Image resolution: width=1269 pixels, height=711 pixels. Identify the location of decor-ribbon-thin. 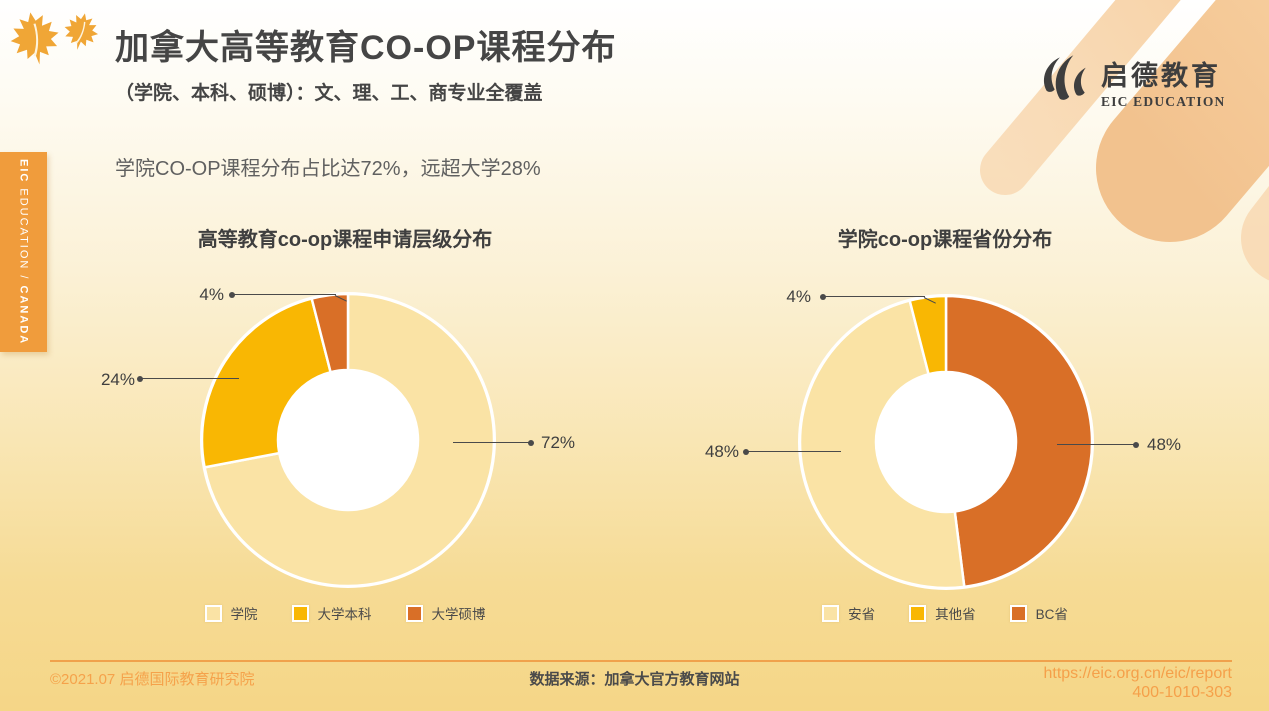
(1080, 97).